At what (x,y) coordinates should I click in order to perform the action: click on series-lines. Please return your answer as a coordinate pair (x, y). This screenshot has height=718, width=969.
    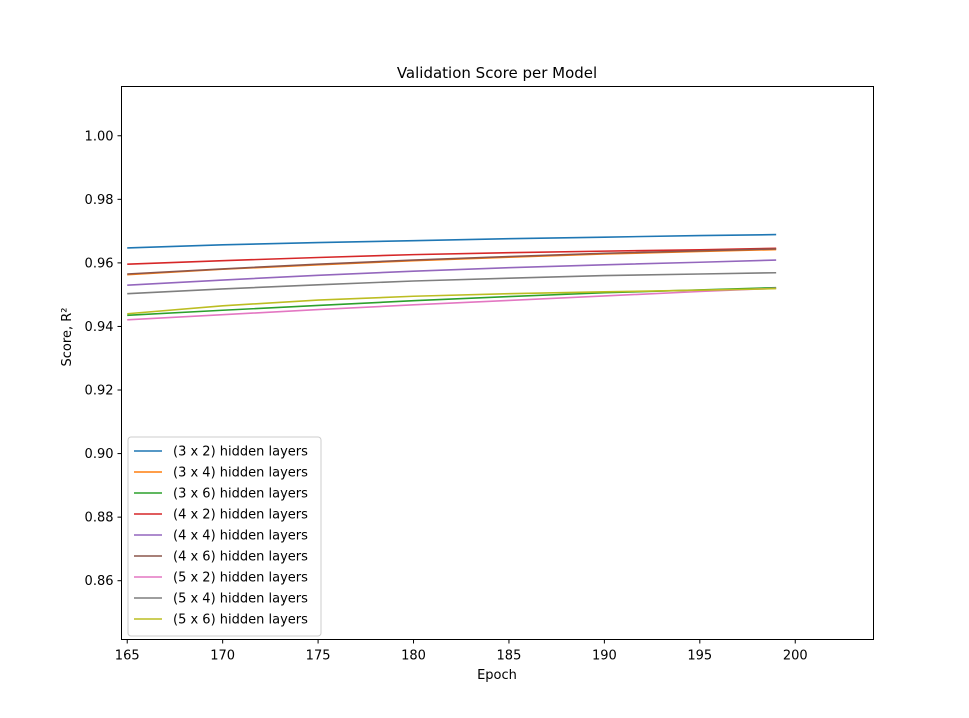
    Looking at the image, I should click on (452, 277).